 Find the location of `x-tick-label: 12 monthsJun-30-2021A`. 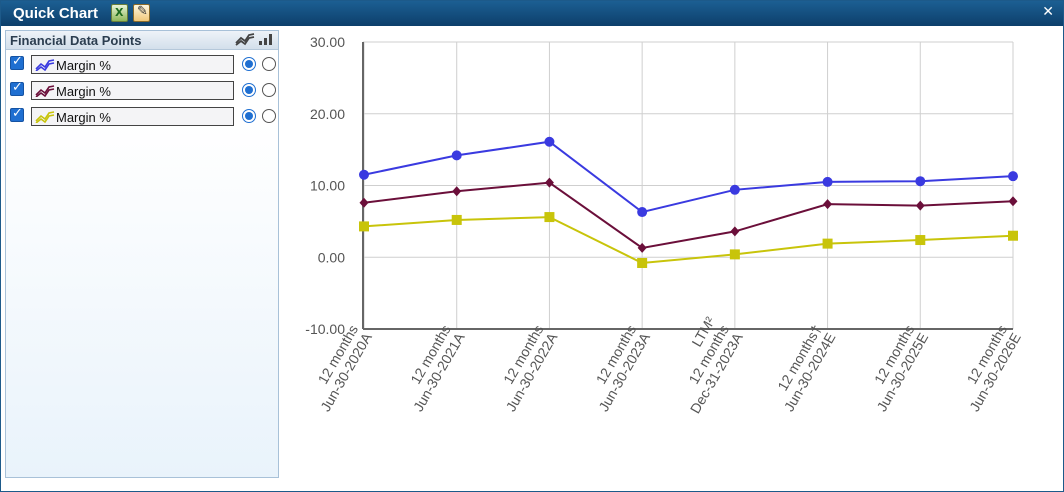

x-tick-label: 12 monthsJun-30-2021A is located at coordinates (432, 367).